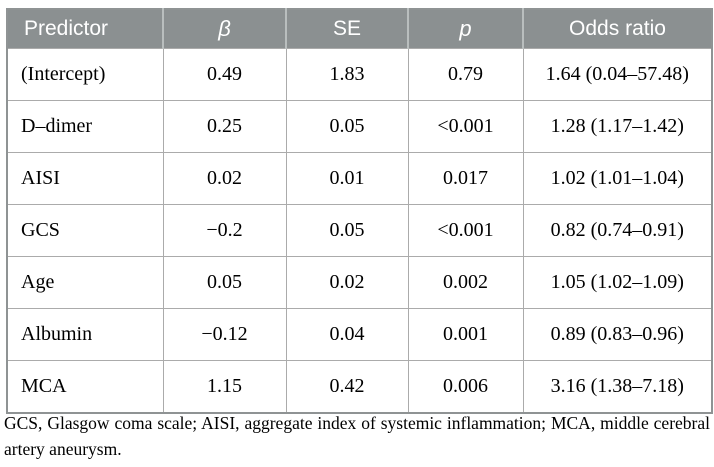 This screenshot has height=467, width=714. What do you see at coordinates (85, 74) in the screenshot?
I see `cell-predictor: (Intercept)` at bounding box center [85, 74].